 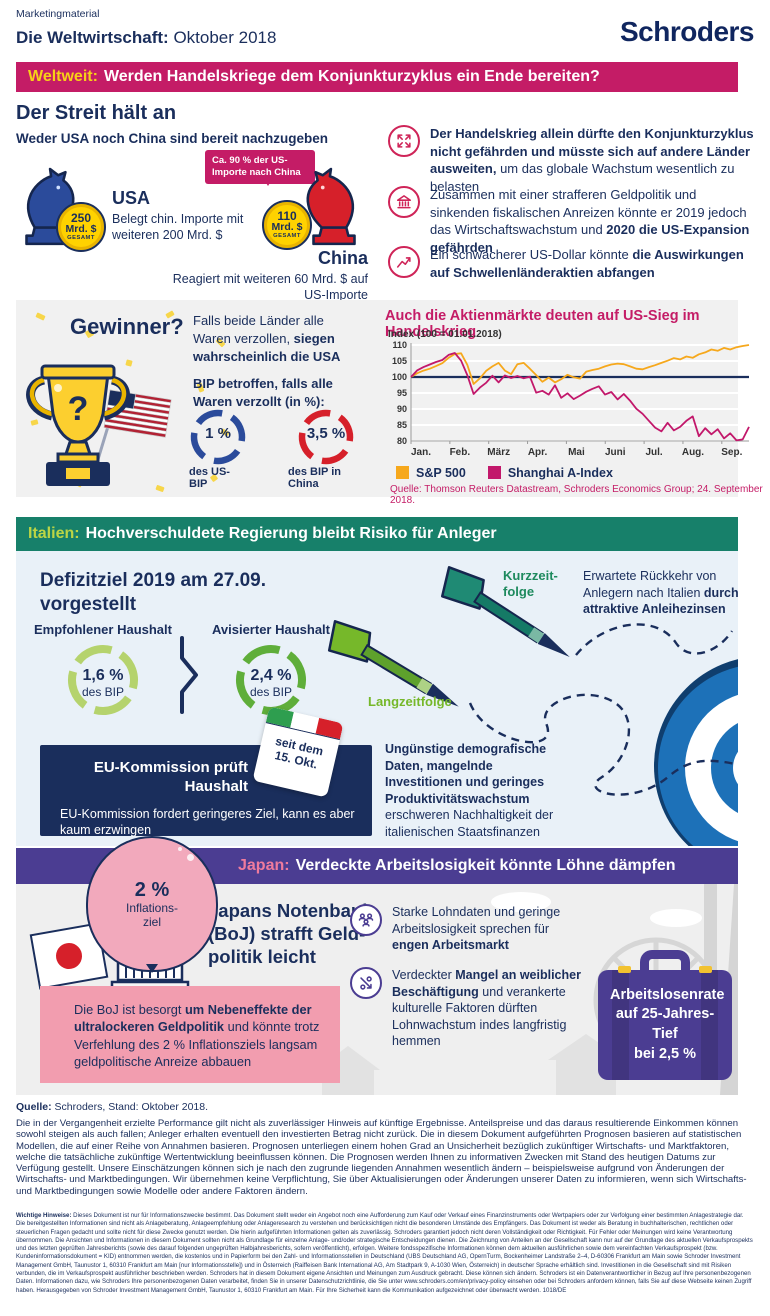 What do you see at coordinates (218, 433) in the screenshot?
I see `us-gdp-value: 1 %` at bounding box center [218, 433].